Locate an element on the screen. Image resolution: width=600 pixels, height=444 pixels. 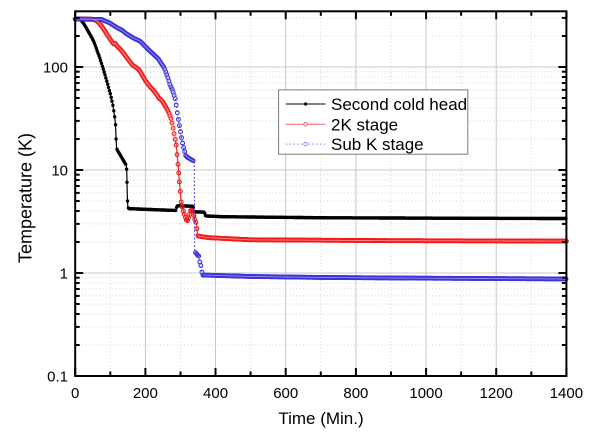
svg-text: 1400 is located at coordinates (566, 393).